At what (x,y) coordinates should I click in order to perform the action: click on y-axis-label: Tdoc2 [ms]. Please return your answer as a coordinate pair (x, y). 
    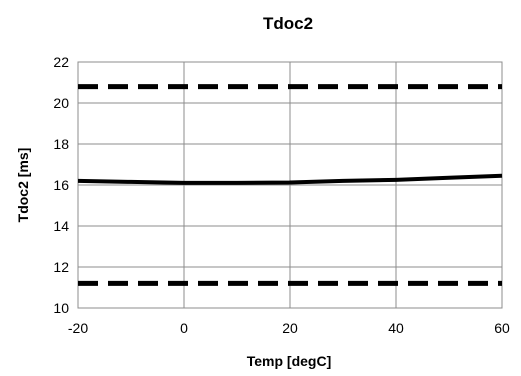
    Looking at the image, I should click on (23, 185).